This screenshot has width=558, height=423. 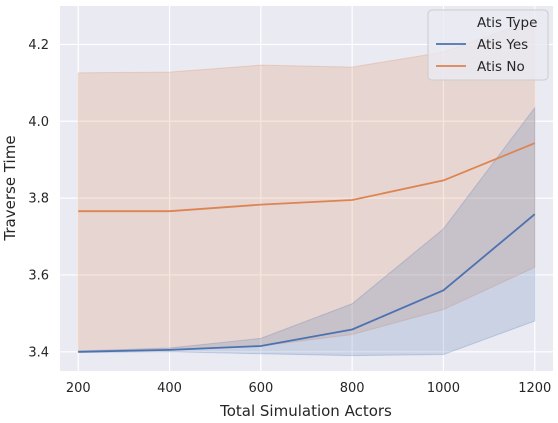 What do you see at coordinates (534, 388) in the screenshot?
I see `x-tick-label: 1200` at bounding box center [534, 388].